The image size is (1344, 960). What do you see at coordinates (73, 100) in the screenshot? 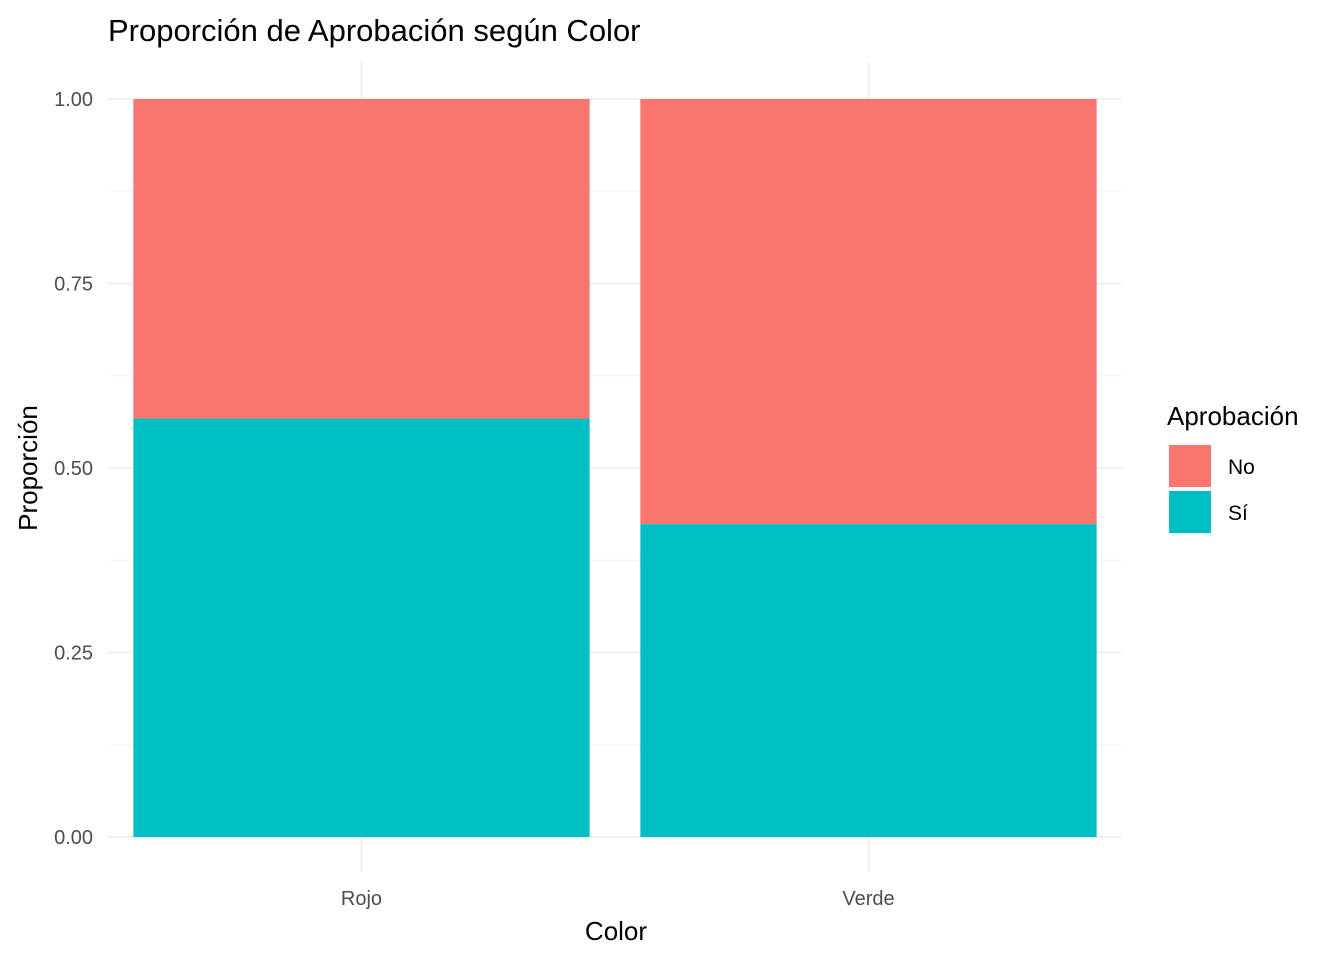
I see `y-tick-label: 1.00` at bounding box center [73, 100].